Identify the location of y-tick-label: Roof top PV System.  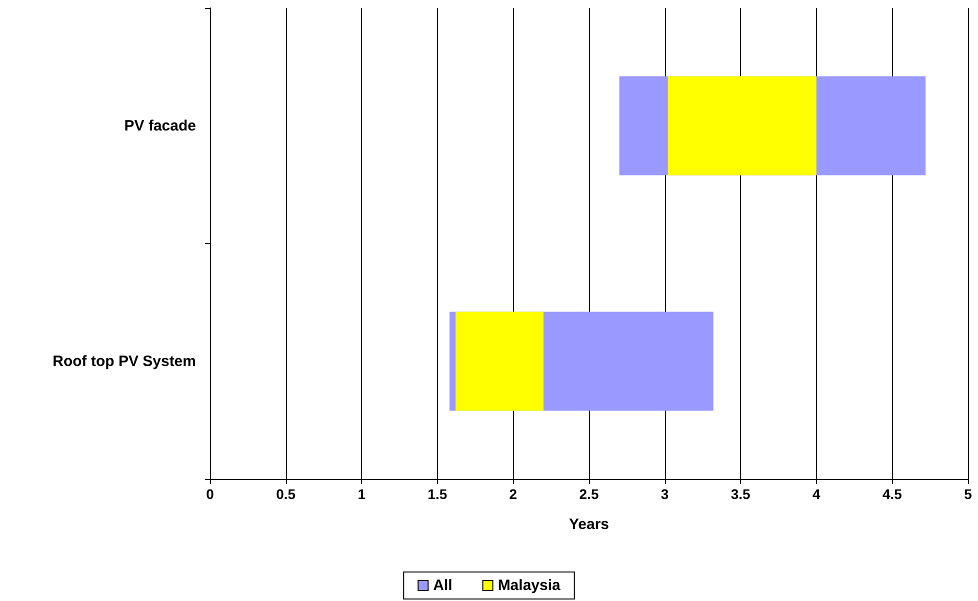
(124, 361).